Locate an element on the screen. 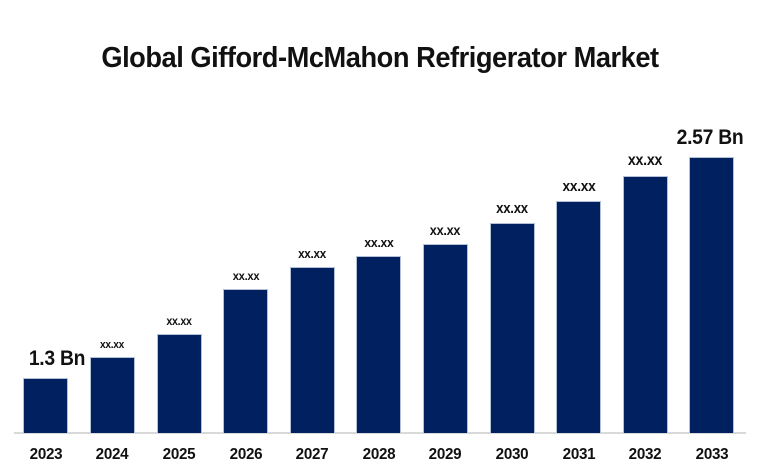  bar-2032 is located at coordinates (645, 304).